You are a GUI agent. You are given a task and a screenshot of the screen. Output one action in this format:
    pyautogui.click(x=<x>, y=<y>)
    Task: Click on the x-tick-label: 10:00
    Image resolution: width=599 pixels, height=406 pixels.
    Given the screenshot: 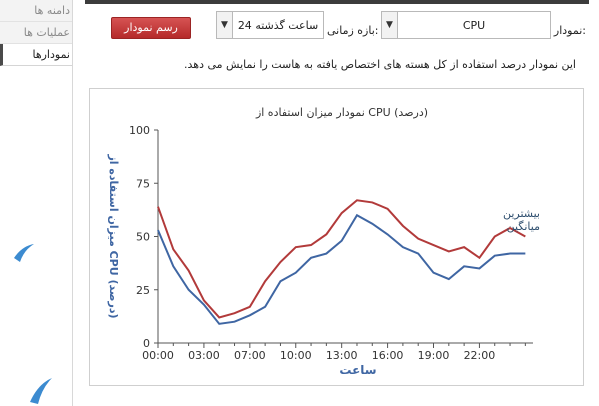 What is the action you would take?
    pyautogui.click(x=296, y=355)
    